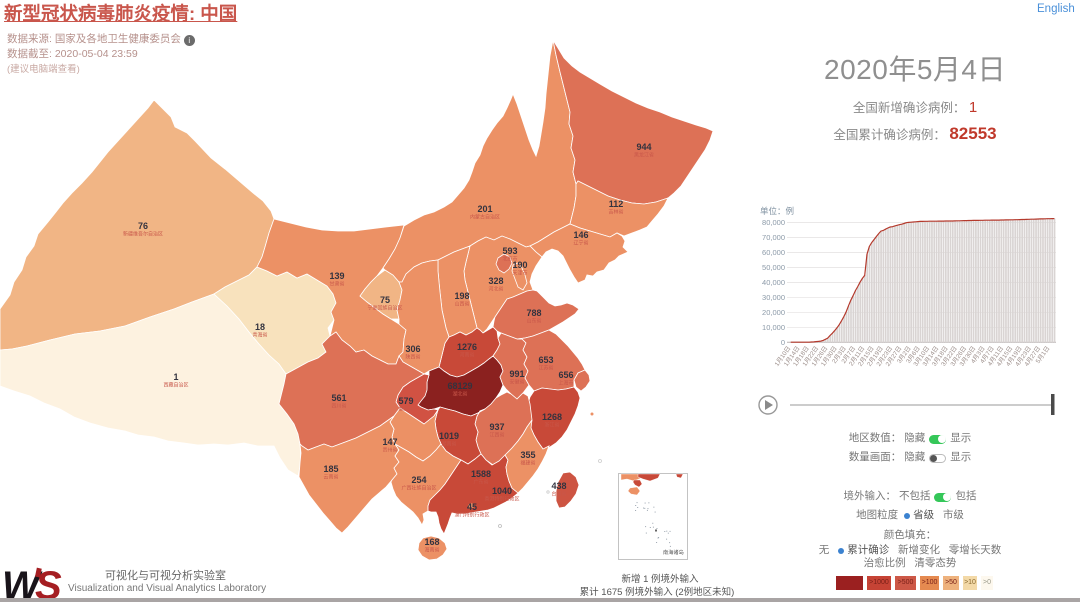 Image resolution: width=1080 pixels, height=602 pixels. What do you see at coordinates (459, 394) in the screenshot?
I see `svg-text: 湖北省` at bounding box center [459, 394].